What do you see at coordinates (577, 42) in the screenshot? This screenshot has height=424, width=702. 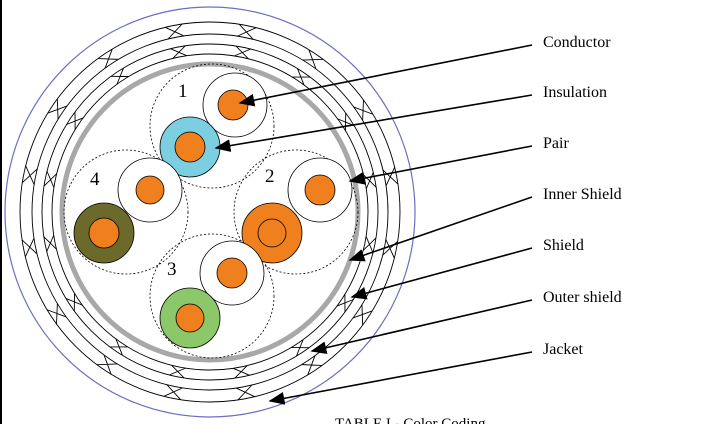 I see `callout-label: Conductor` at bounding box center [577, 42].